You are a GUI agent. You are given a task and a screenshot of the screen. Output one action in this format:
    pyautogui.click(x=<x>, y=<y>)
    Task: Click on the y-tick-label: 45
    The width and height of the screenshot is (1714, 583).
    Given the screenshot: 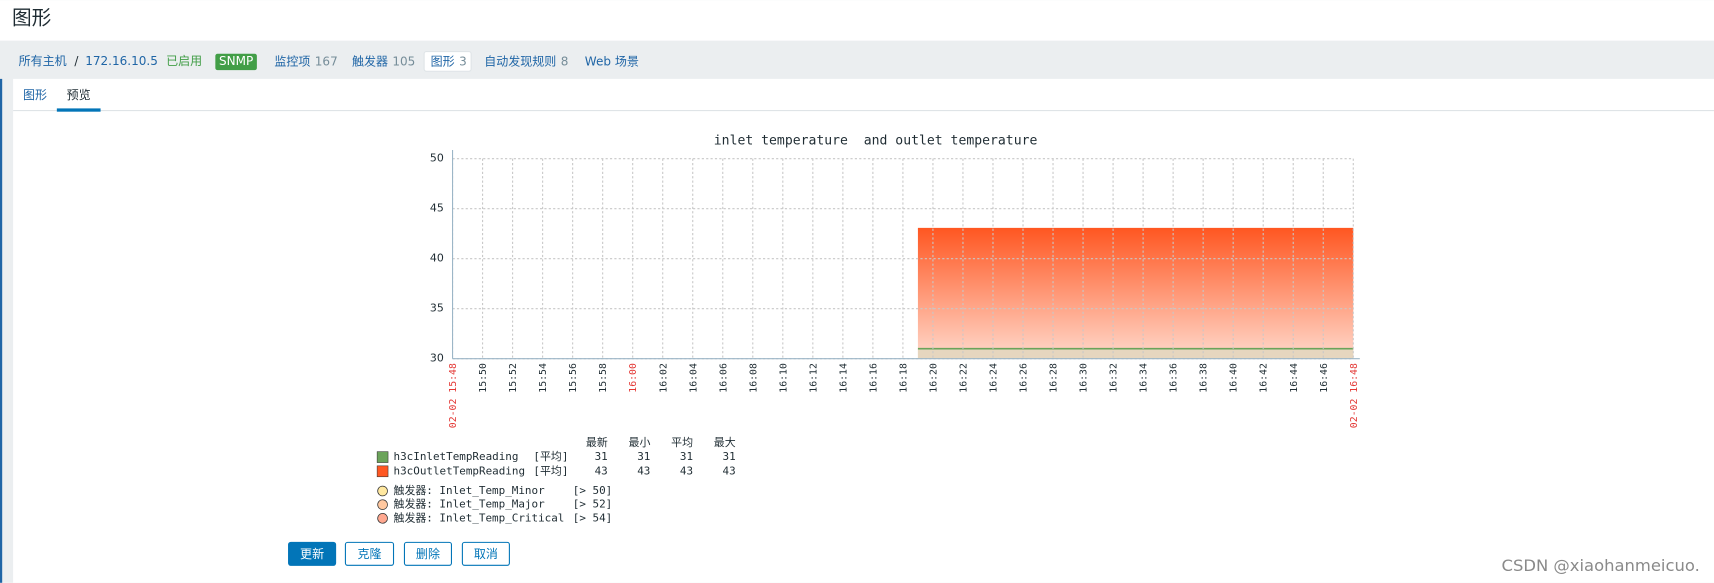 What is the action you would take?
    pyautogui.click(x=437, y=208)
    